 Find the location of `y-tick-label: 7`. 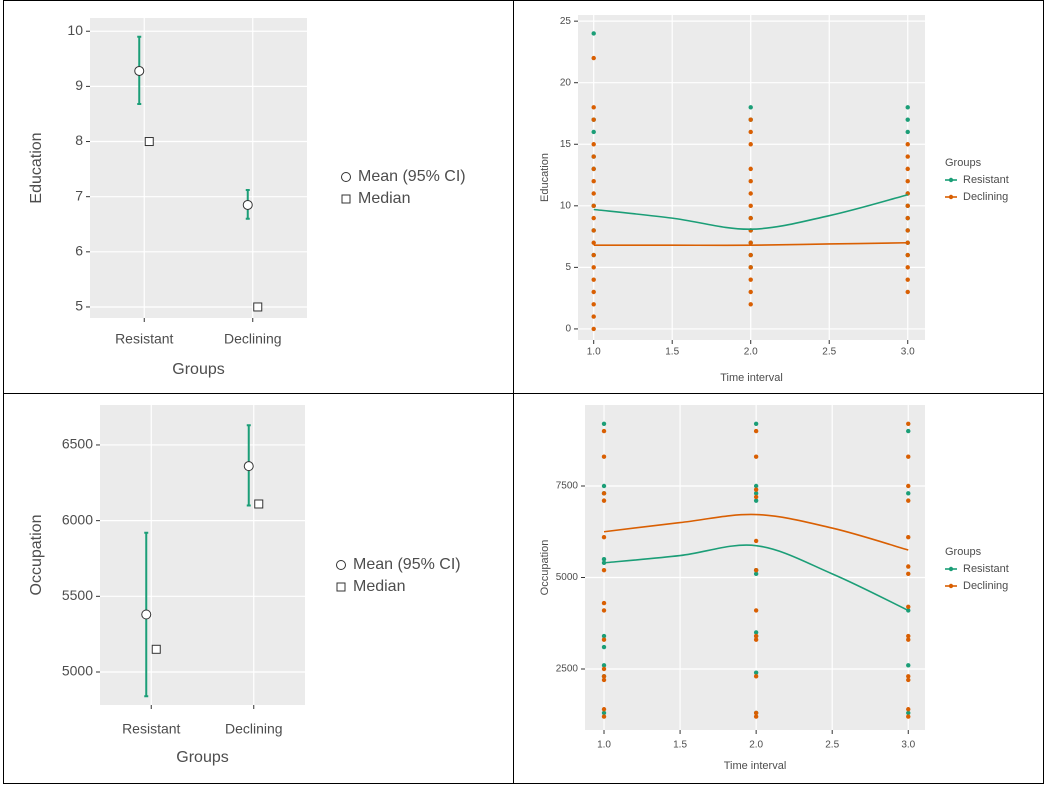

y-tick-label: 7 is located at coordinates (79, 195).